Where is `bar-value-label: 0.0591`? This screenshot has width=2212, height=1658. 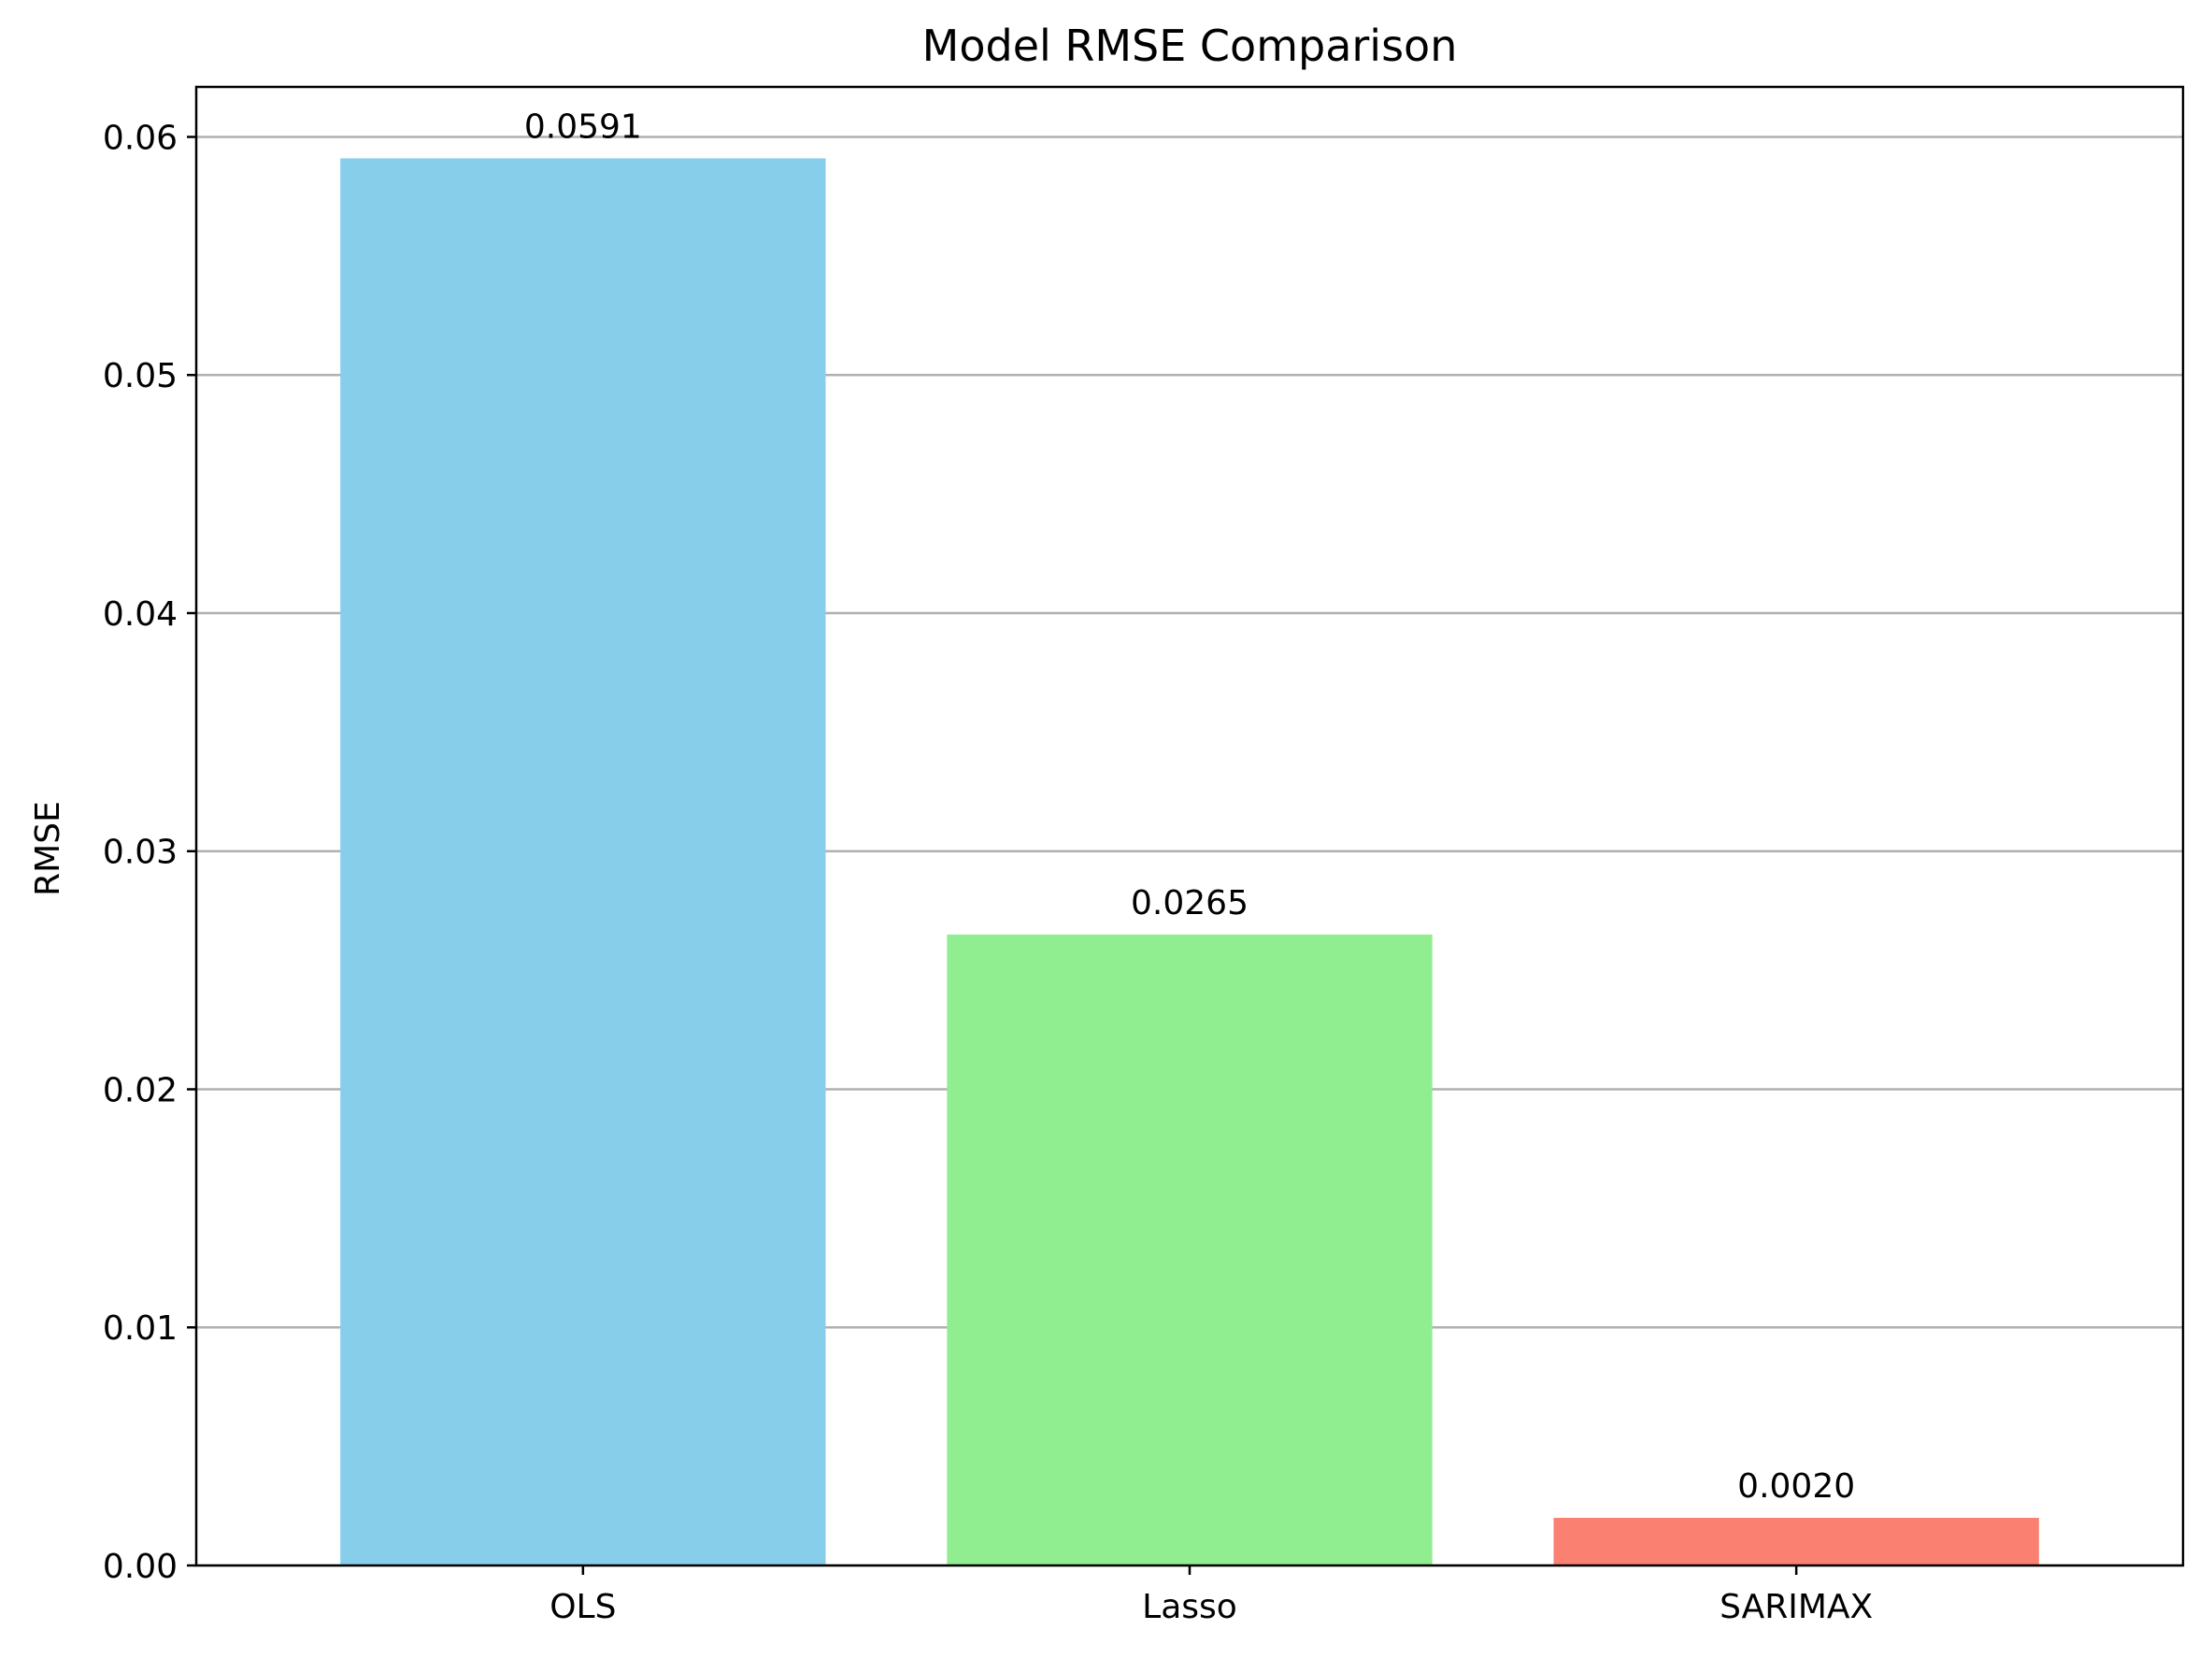 bar-value-label: 0.0591 is located at coordinates (583, 126).